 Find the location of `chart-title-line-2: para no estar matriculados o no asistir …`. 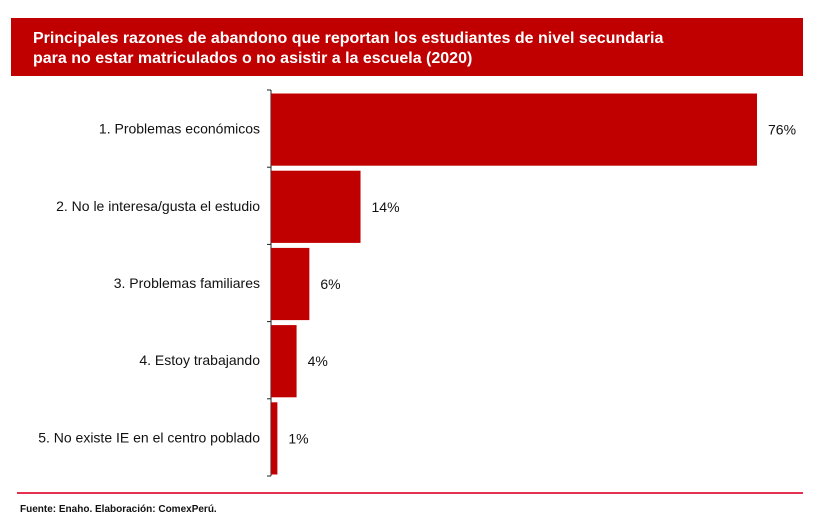

chart-title-line-2: para no estar matriculados o no asistir … is located at coordinates (253, 58).